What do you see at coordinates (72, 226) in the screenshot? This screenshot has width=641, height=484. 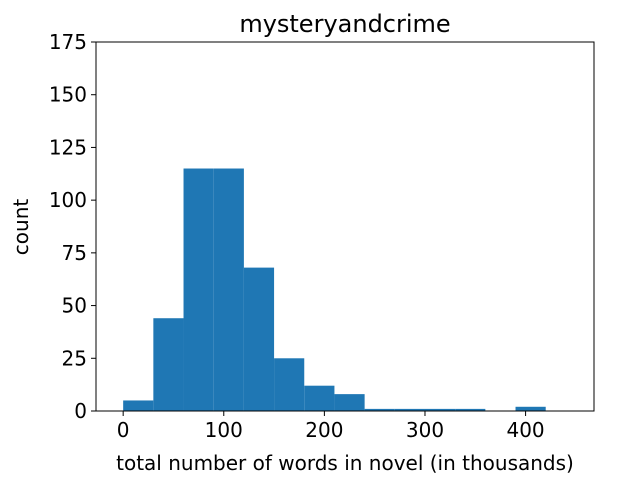 I see `y-axis-ticks: 0 25 50 75 100 125 150 175` at bounding box center [72, 226].